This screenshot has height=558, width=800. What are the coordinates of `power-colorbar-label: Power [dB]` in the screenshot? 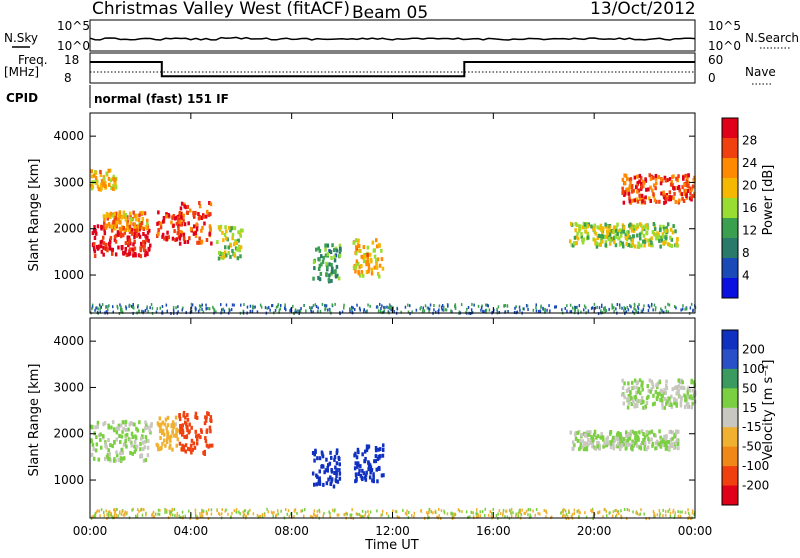 It's located at (768, 200).